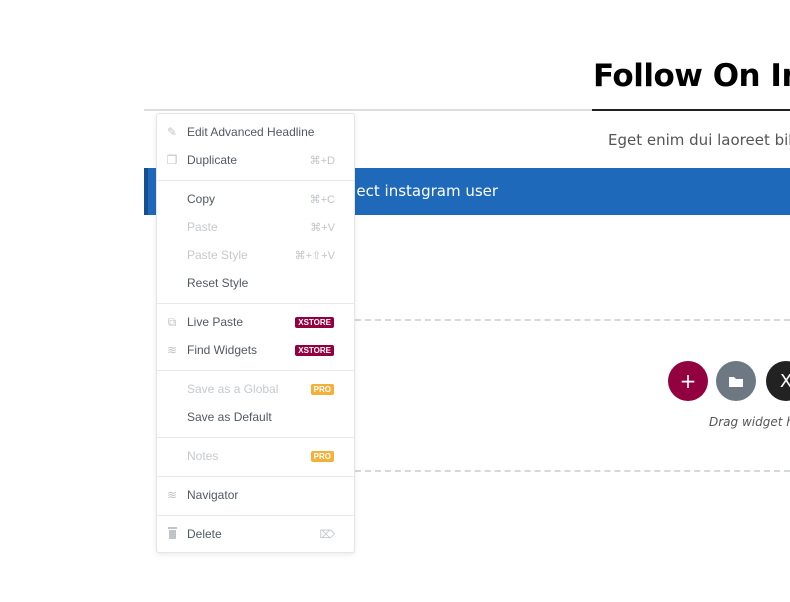 The image size is (790, 602). I want to click on xstore-button: X, so click(778, 381).